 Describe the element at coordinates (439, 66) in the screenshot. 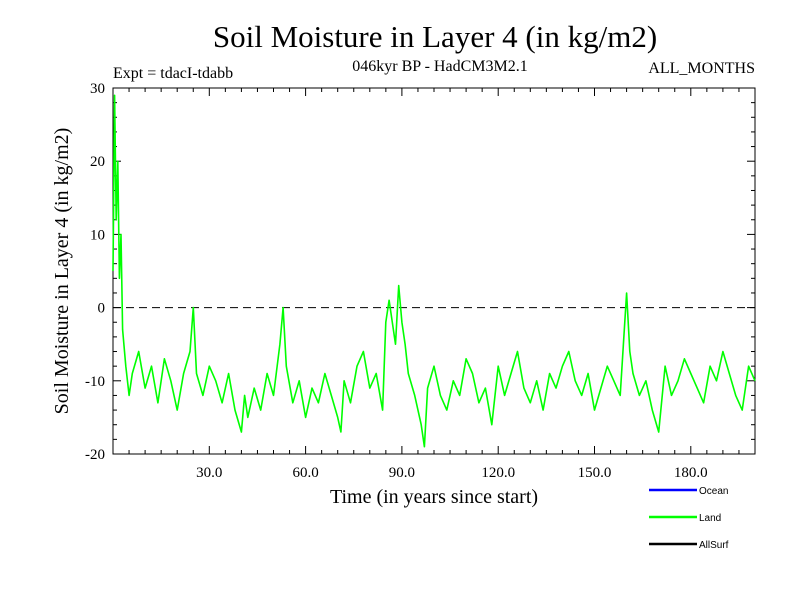

I see `chart-subtitle: 046kyr BP - HadCM3M2.1` at that location.